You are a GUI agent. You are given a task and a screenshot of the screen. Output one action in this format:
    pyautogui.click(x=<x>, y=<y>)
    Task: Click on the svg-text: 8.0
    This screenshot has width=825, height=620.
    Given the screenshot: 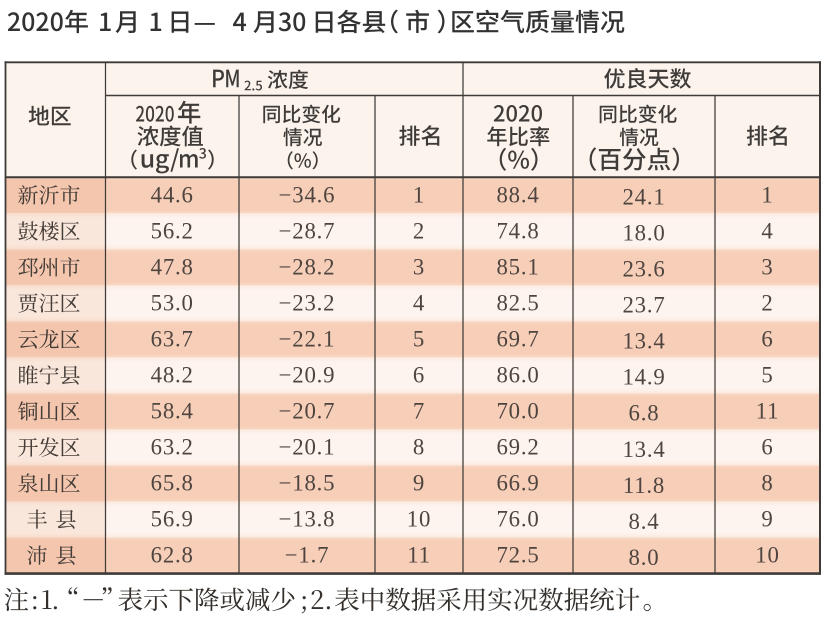 What is the action you would take?
    pyautogui.click(x=644, y=557)
    